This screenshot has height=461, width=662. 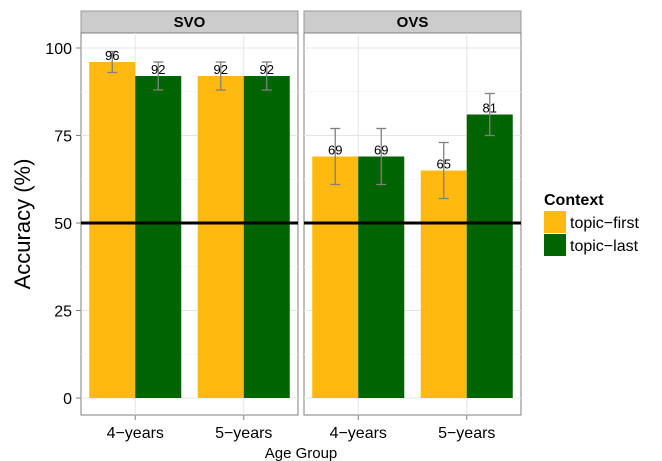 What do you see at coordinates (67, 399) in the screenshot?
I see `y-tick-label: 0` at bounding box center [67, 399].